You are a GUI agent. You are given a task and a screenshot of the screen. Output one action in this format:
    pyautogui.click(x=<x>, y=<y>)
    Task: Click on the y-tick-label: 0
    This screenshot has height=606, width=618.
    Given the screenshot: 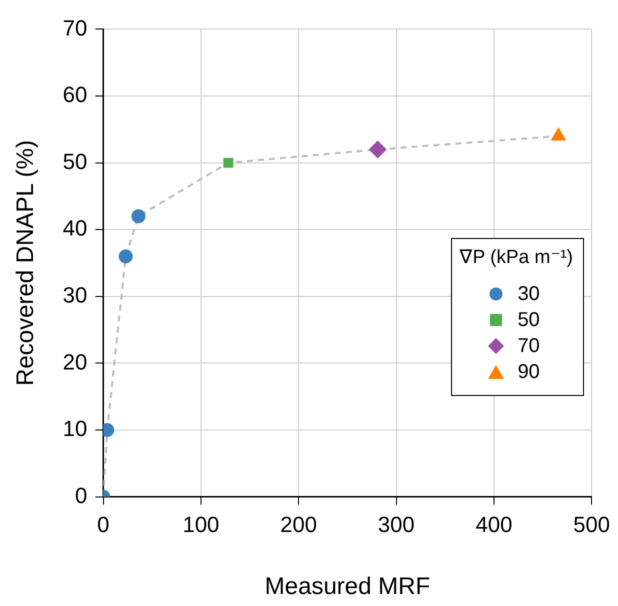 What is the action you would take?
    pyautogui.click(x=81, y=495)
    